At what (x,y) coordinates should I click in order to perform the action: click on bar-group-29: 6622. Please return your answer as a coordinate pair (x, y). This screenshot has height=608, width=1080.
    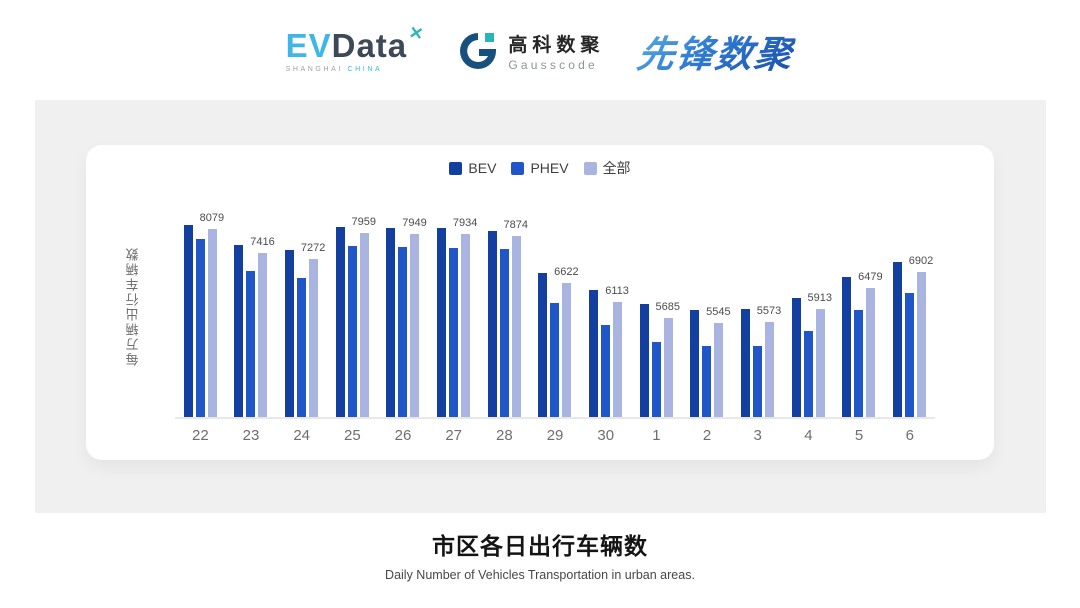
    Looking at the image, I should click on (558, 306).